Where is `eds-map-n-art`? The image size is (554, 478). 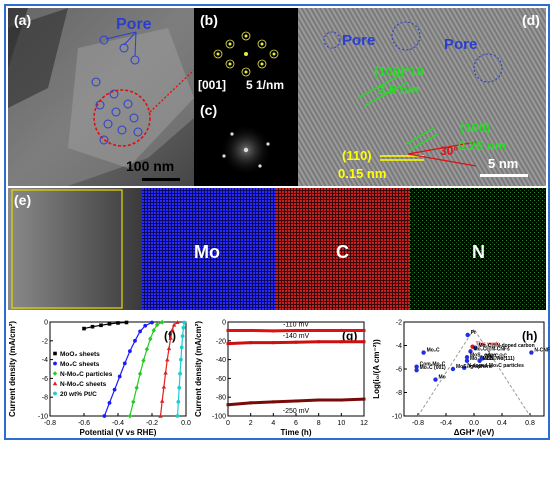 eds-map-n-art is located at coordinates (478, 249).